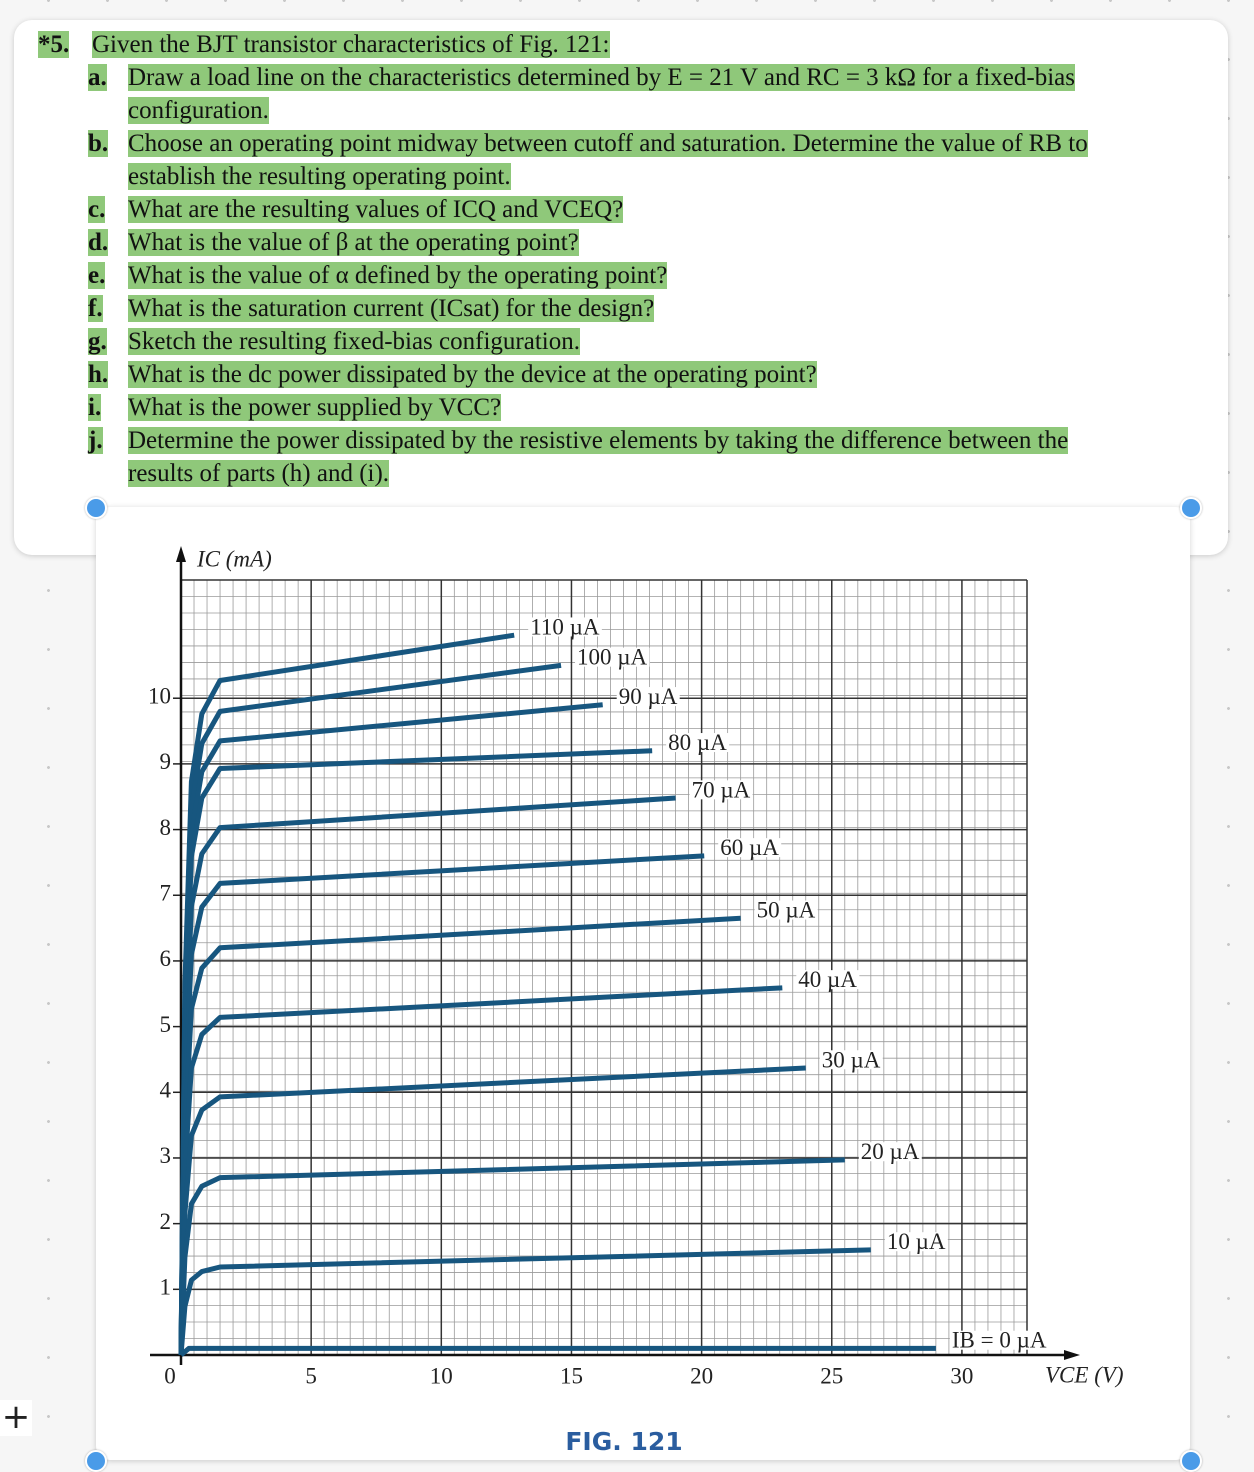  I want to click on part-letter-row: f., so click(95, 308).